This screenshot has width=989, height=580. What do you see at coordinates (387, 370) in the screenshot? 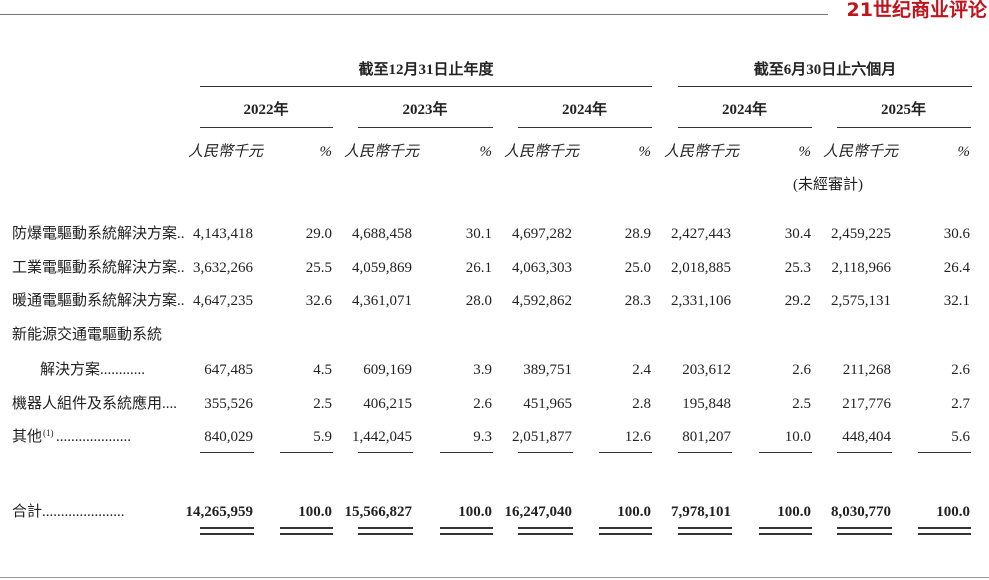
I see `amount-cell: 609,169` at bounding box center [387, 370].